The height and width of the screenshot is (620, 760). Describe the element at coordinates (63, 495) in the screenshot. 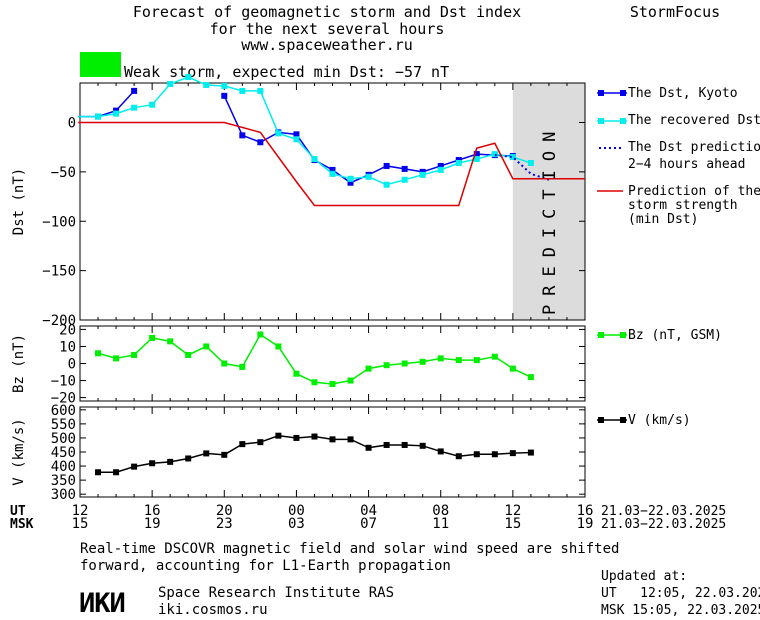

I see `y-tick-label: 300` at that location.